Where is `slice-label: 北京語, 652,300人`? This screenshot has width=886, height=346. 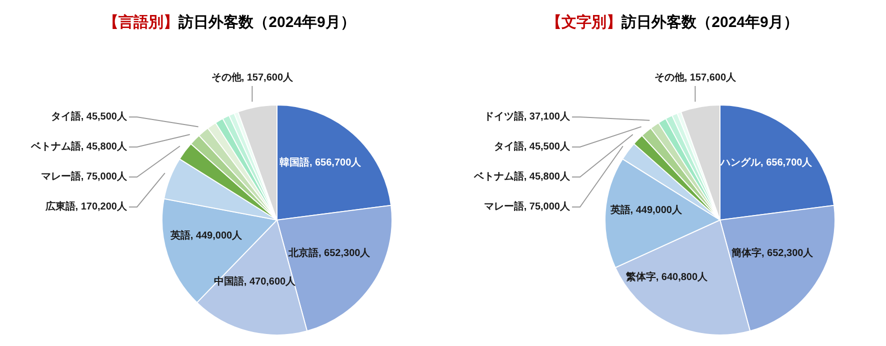
slice-label: 北京語, 652,300人 is located at coordinates (330, 252).